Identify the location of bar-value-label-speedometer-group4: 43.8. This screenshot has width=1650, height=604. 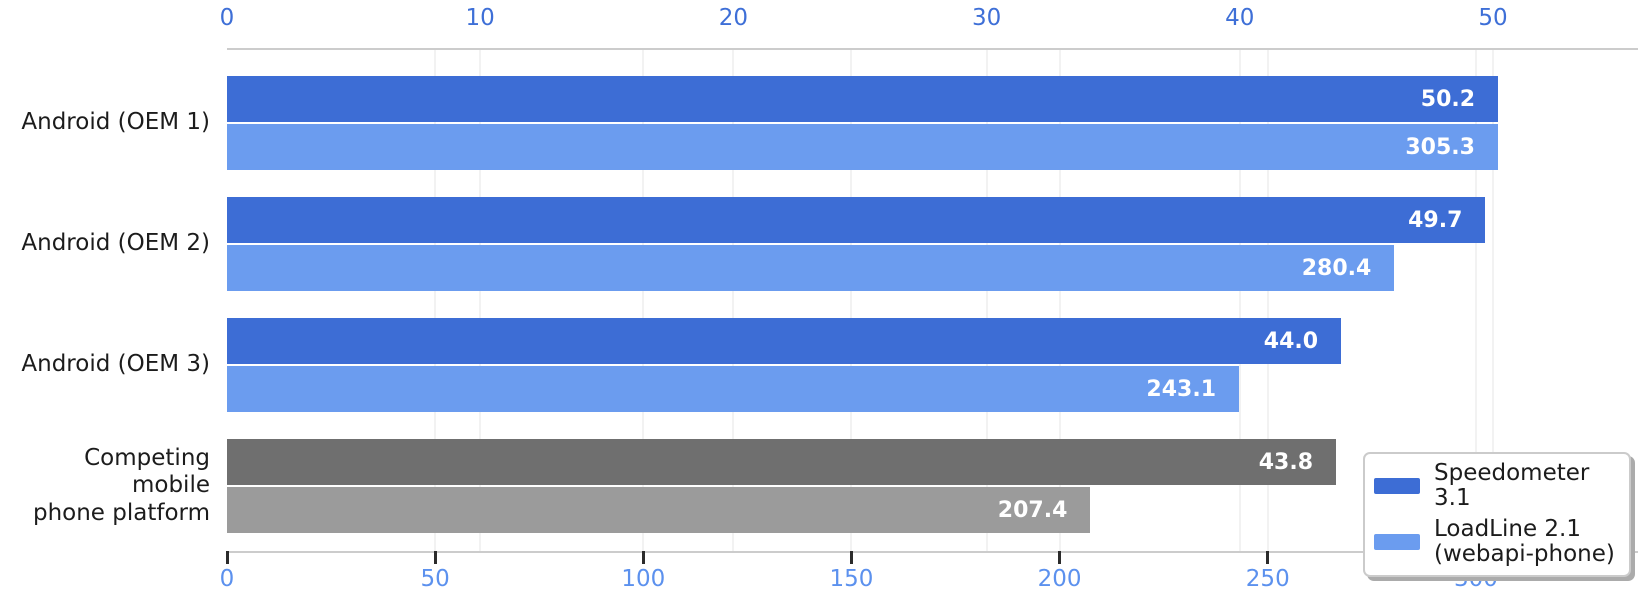
(1286, 462).